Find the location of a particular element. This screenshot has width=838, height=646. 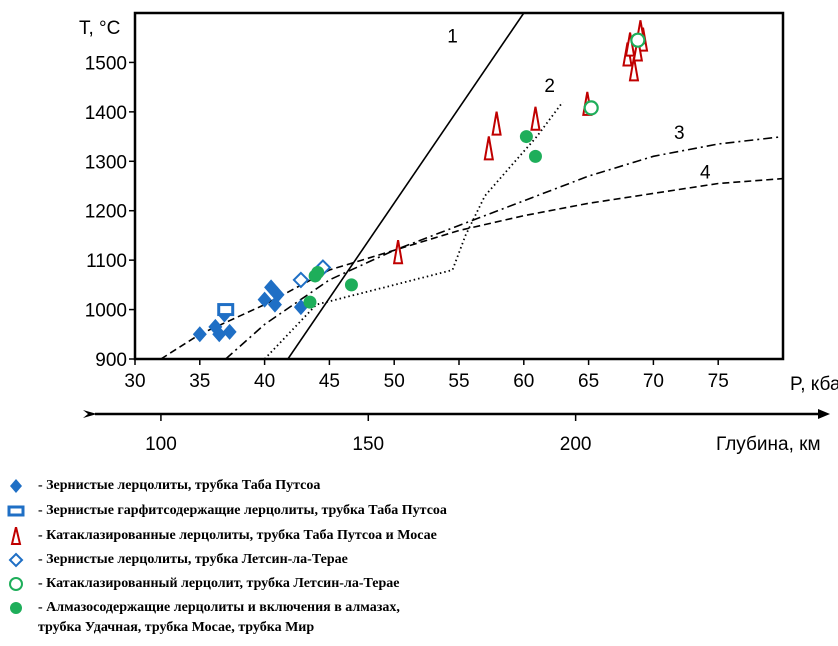

curve-label: 3 is located at coordinates (679, 133).